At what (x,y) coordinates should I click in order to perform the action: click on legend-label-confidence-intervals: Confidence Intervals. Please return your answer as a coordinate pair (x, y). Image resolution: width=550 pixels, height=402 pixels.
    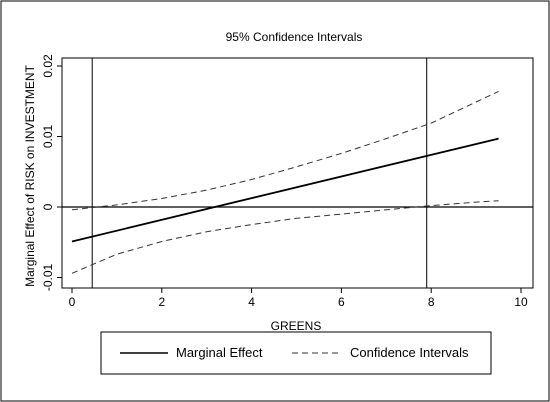
    Looking at the image, I should click on (409, 352).